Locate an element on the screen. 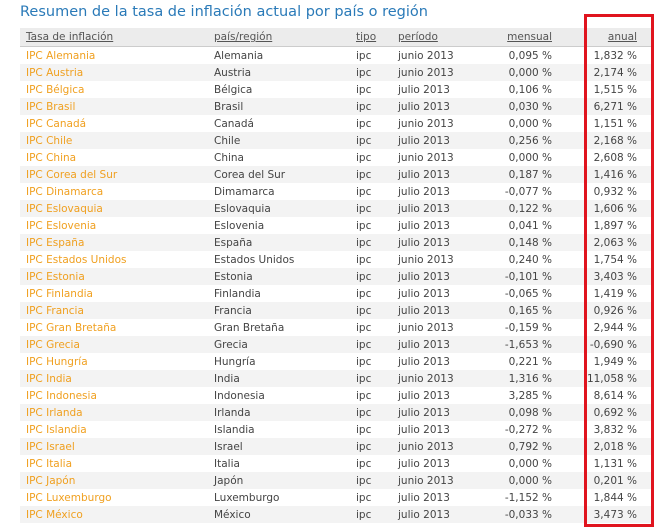 The image size is (655, 527). rate-link: IPC Eslovaquia is located at coordinates (114, 208).